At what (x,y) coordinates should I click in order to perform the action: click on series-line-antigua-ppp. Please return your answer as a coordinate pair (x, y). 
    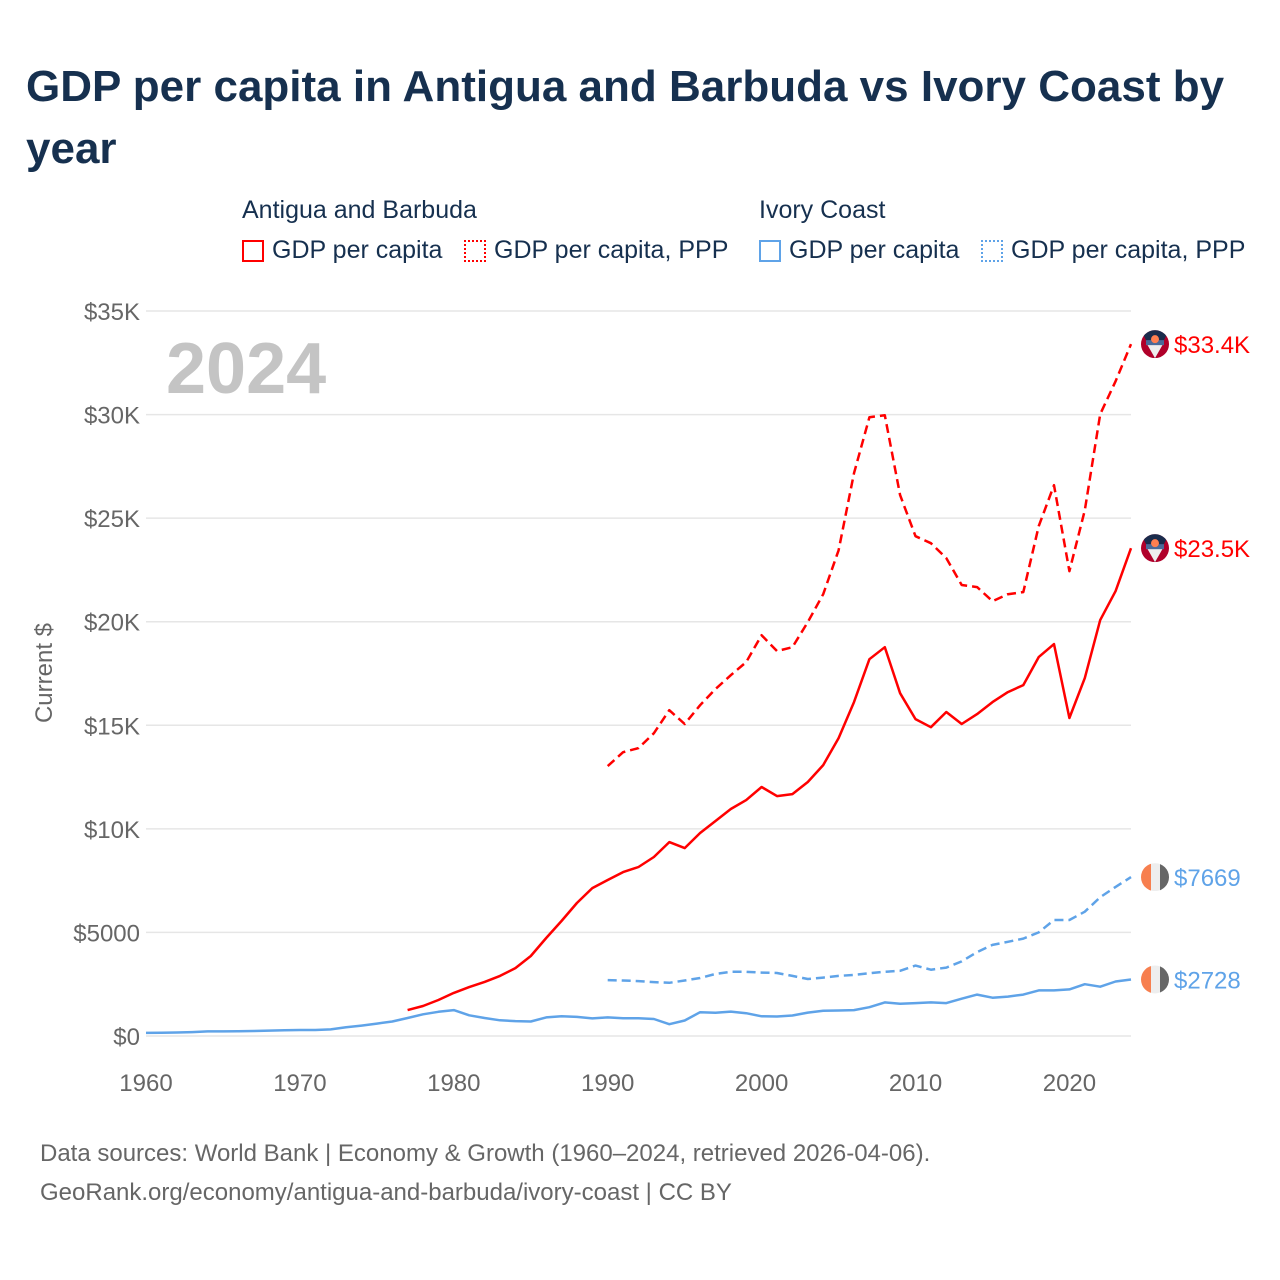
    Looking at the image, I should click on (869, 555).